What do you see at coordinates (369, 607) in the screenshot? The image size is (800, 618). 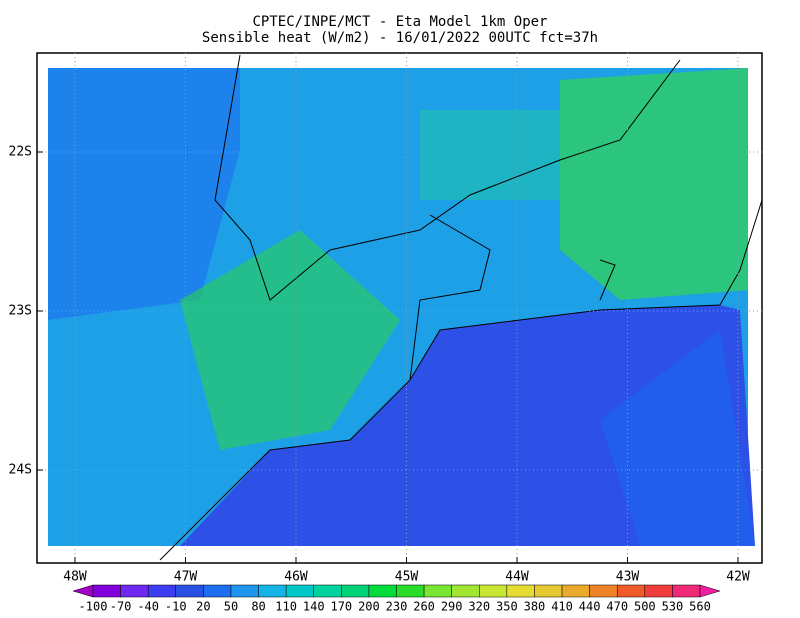 I see `colorbar-label: 200` at bounding box center [369, 607].